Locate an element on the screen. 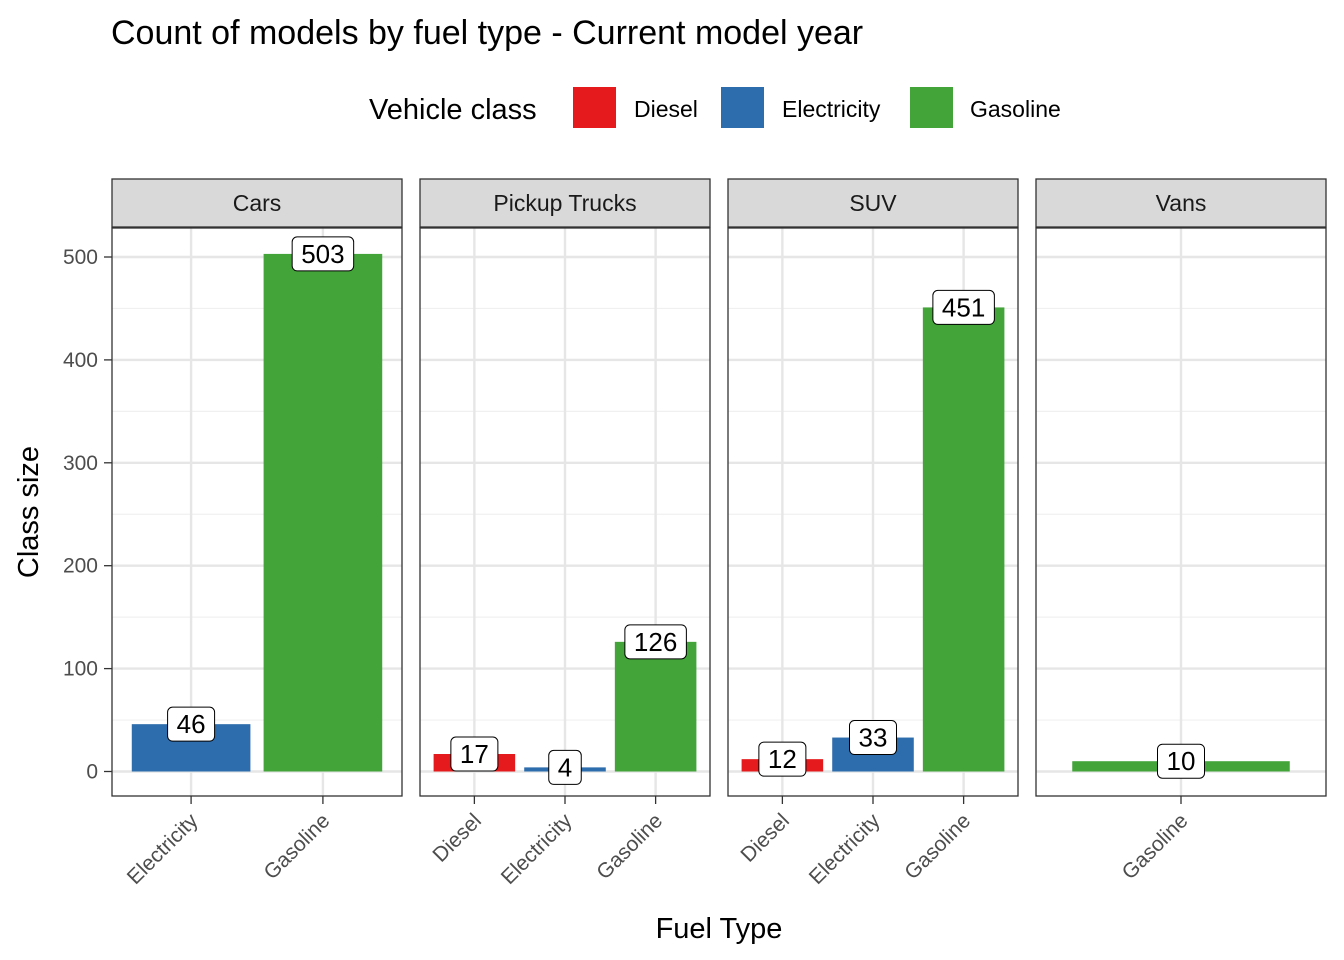 The width and height of the screenshot is (1344, 960). panel-border is located at coordinates (257, 512).